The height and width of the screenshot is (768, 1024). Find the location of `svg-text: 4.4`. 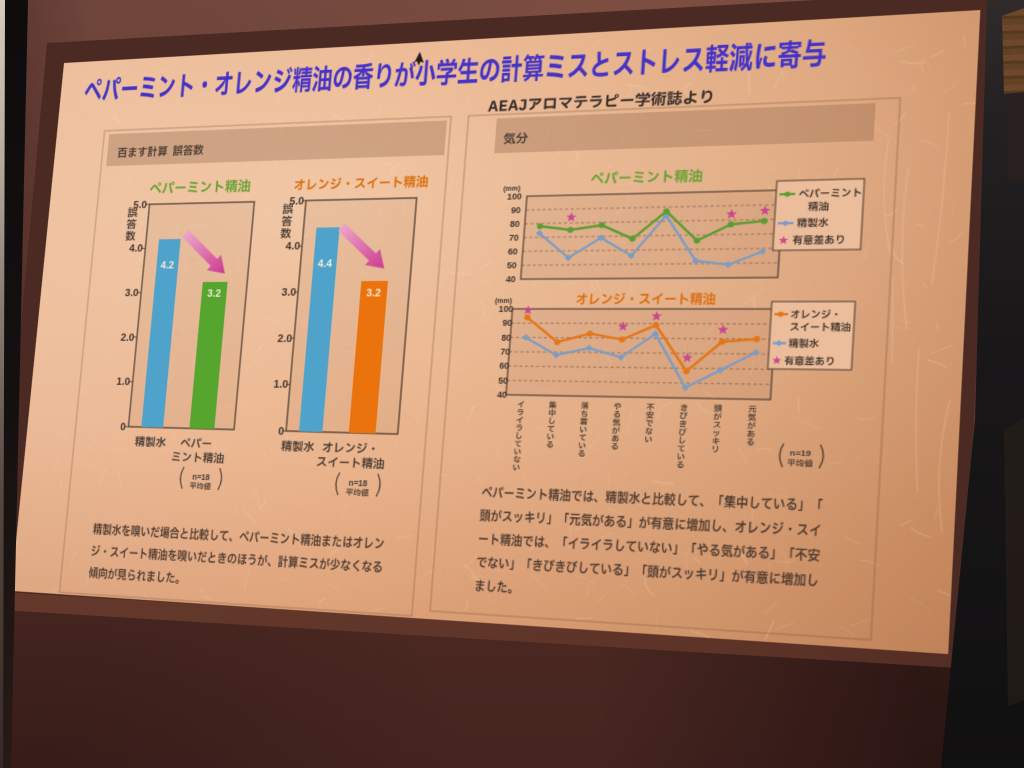

svg-text: 4.4 is located at coordinates (325, 263).